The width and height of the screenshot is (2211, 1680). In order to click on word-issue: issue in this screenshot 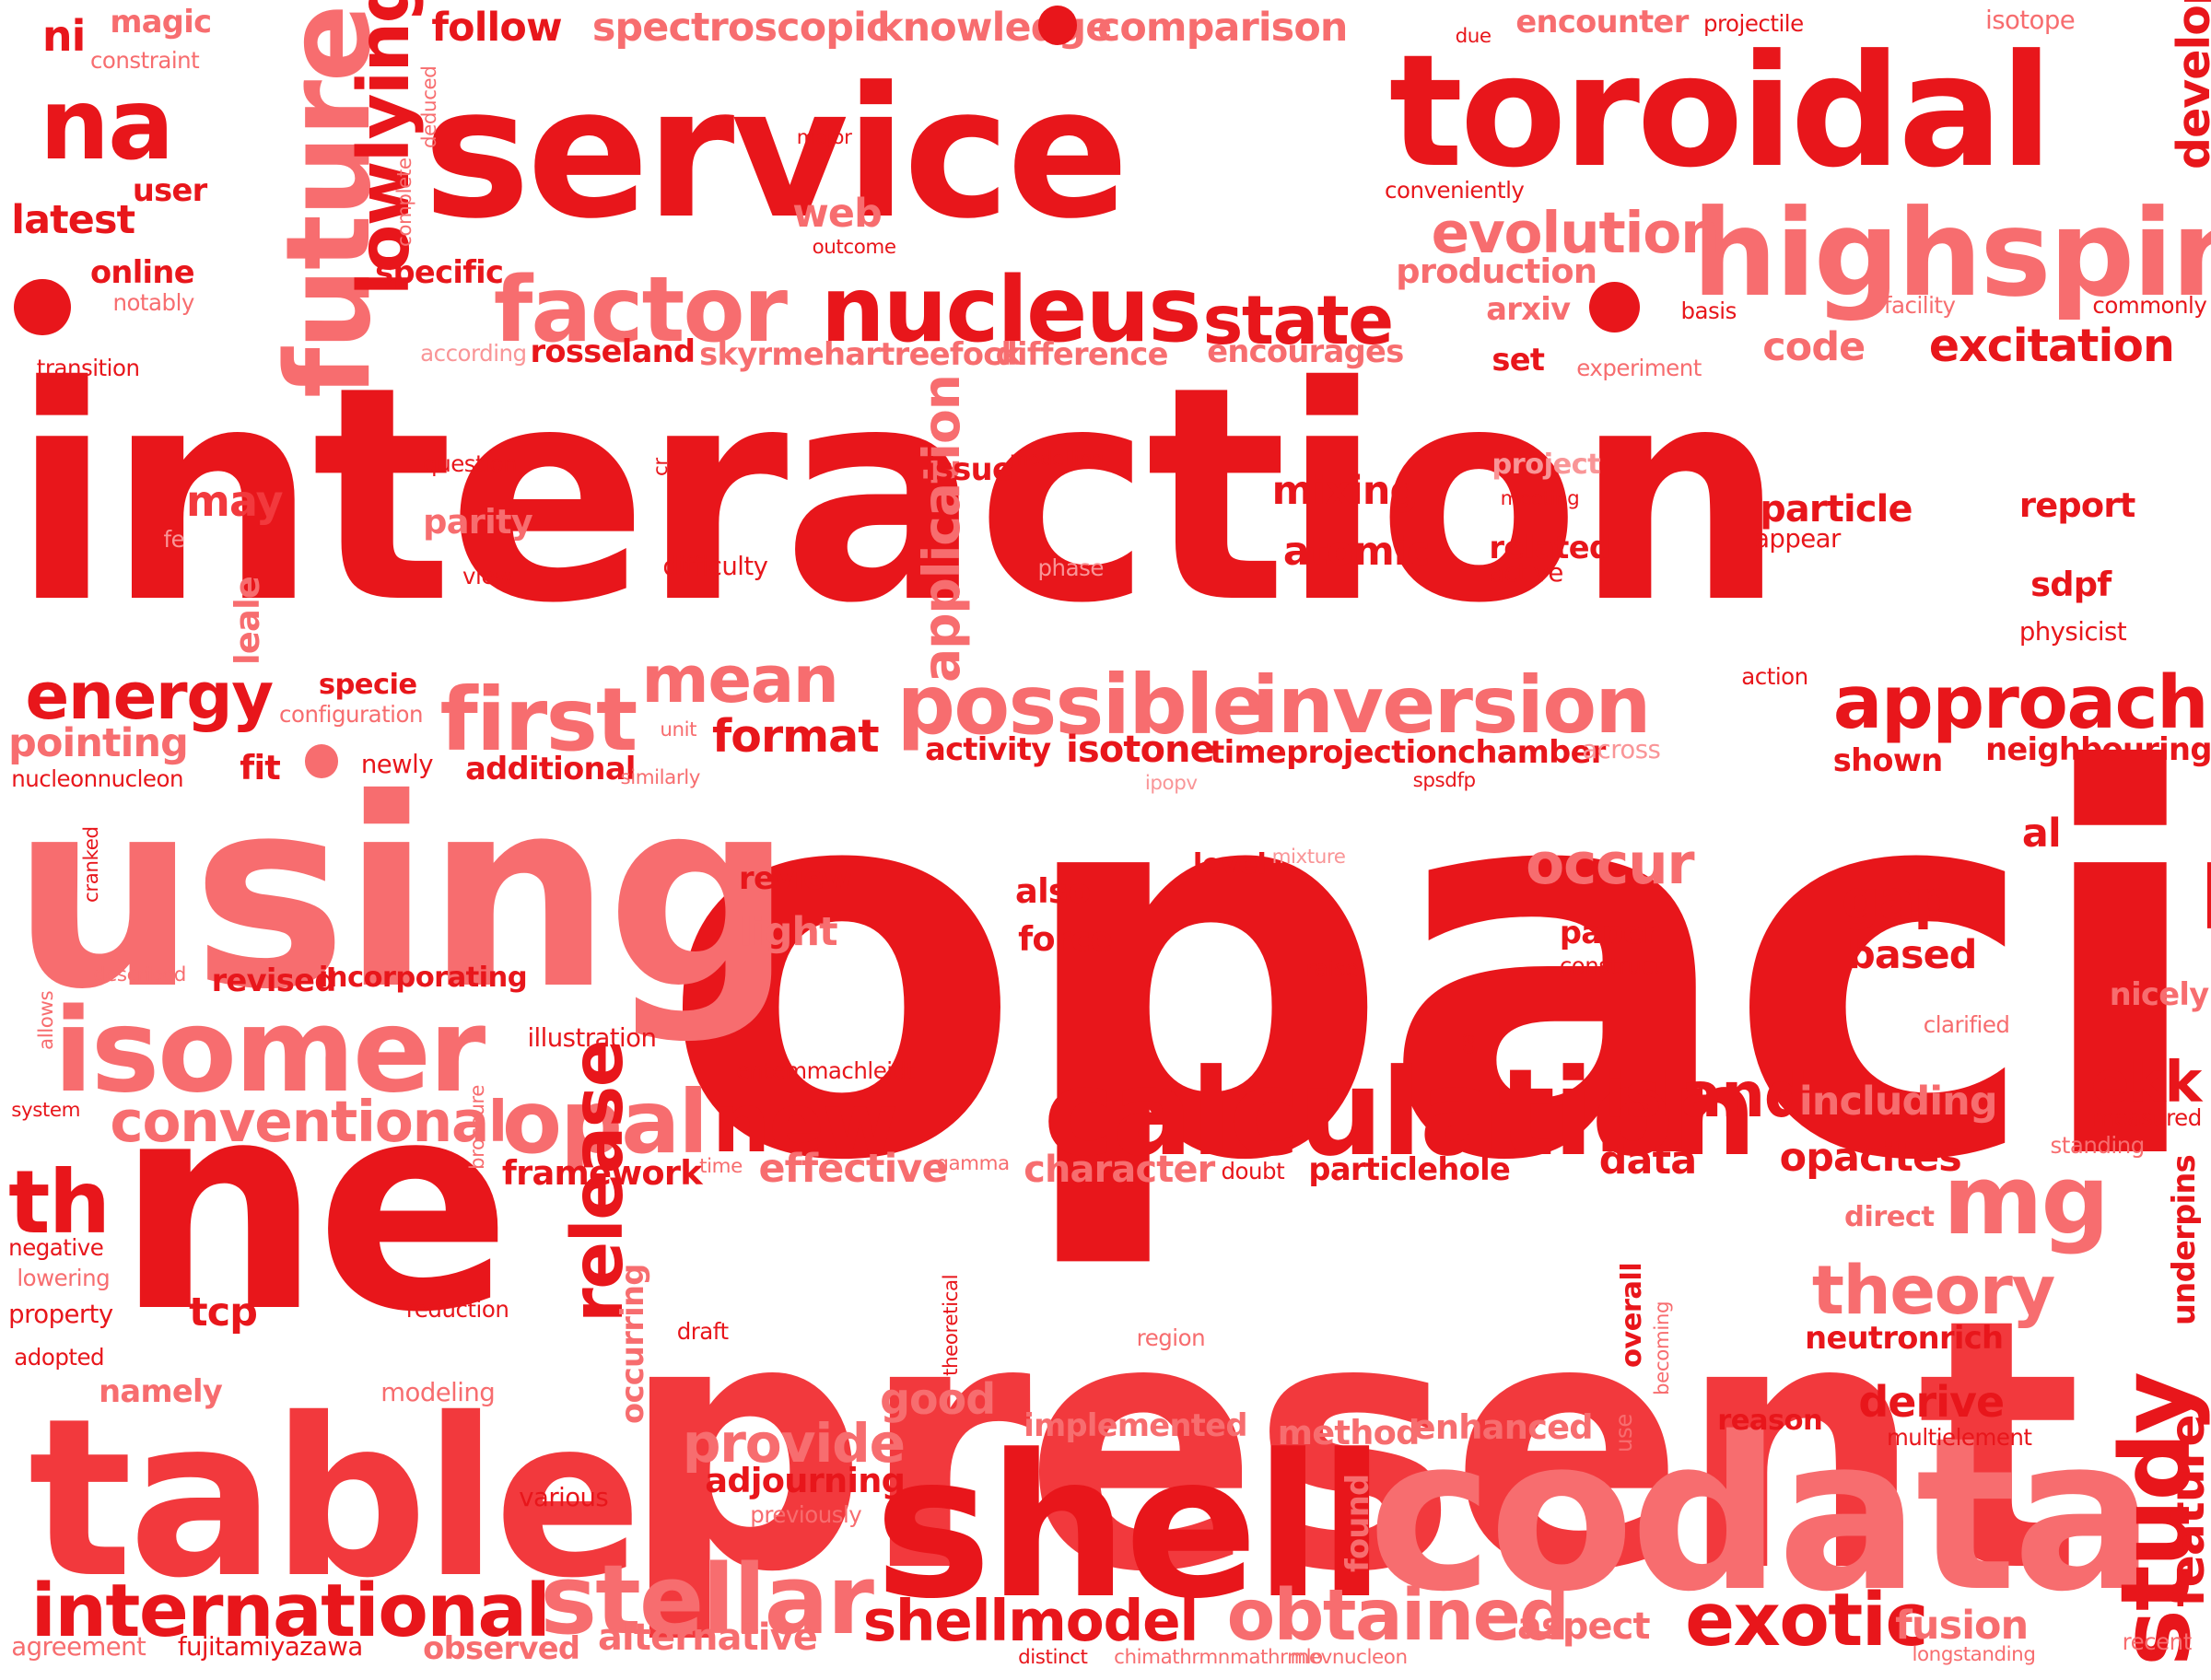, I will do `click(969, 469)`.